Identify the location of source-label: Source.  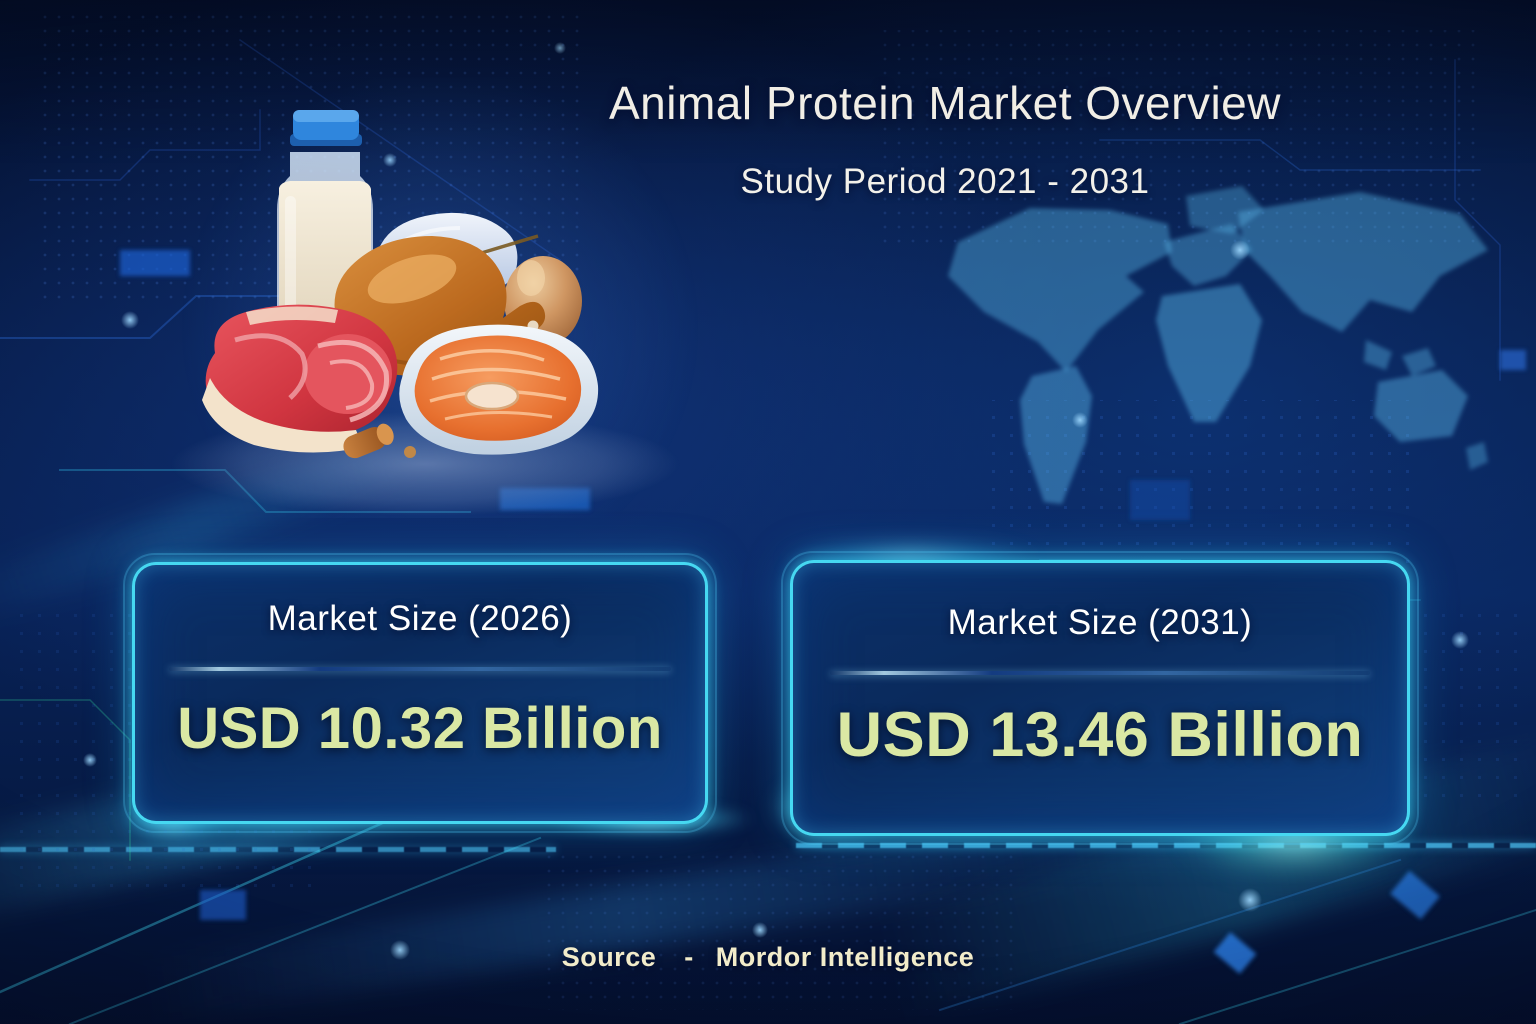
(609, 957).